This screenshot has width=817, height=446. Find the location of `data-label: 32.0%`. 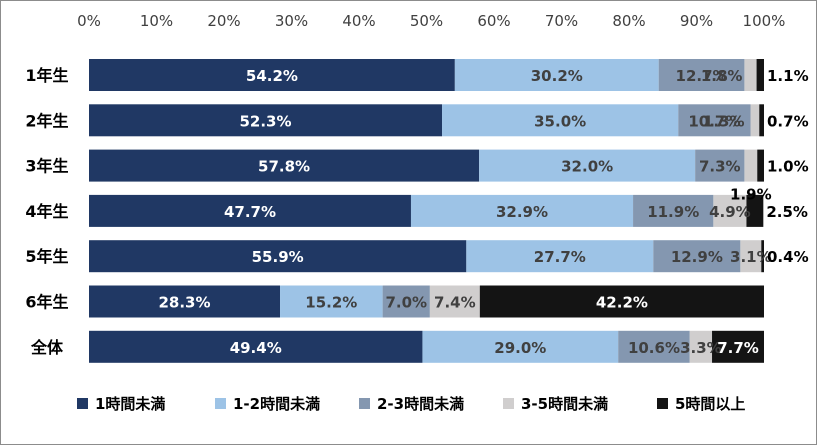

data-label: 32.0% is located at coordinates (587, 167).